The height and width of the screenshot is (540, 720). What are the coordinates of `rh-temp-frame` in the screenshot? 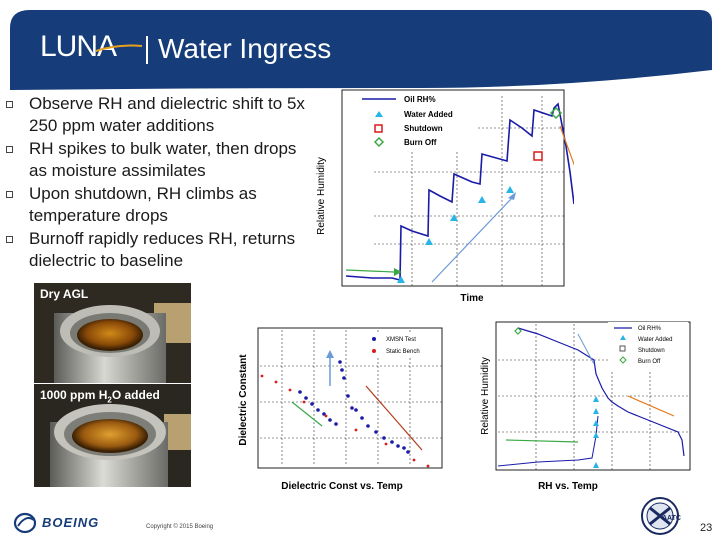 It's located at (593, 396).